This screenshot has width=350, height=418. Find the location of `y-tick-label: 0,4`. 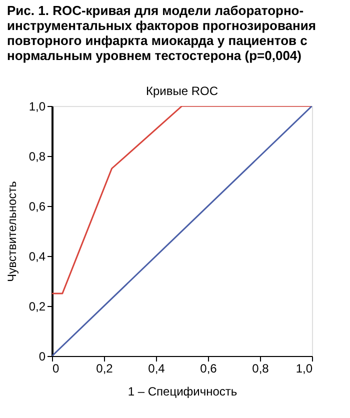

y-tick-label: 0,4 is located at coordinates (37, 257).